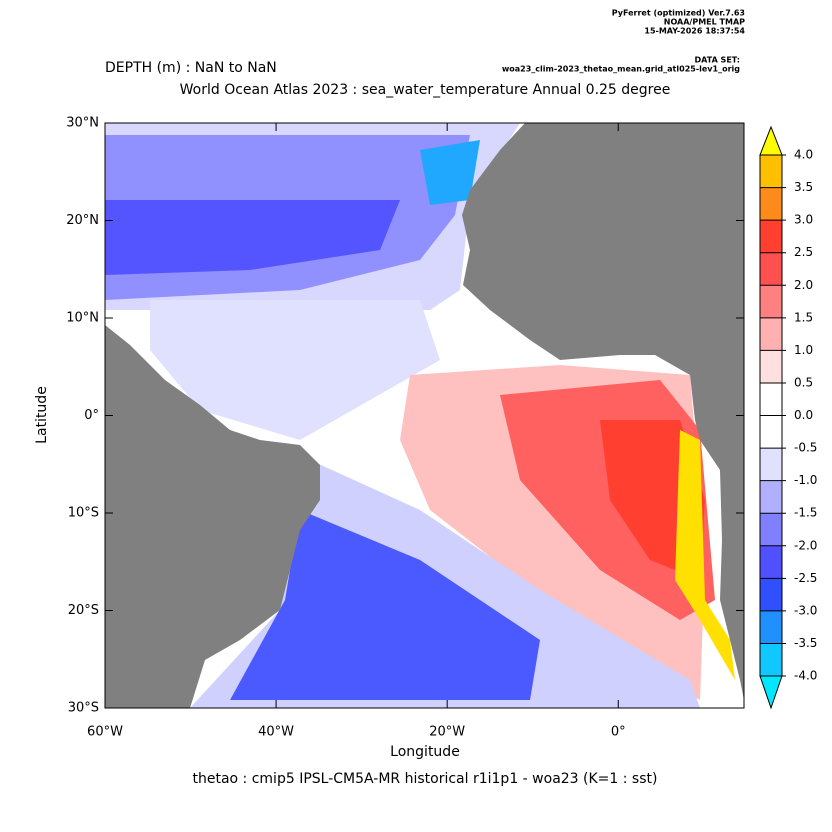  What do you see at coordinates (805, 643) in the screenshot?
I see `colorbar-label: -3.5` at bounding box center [805, 643].